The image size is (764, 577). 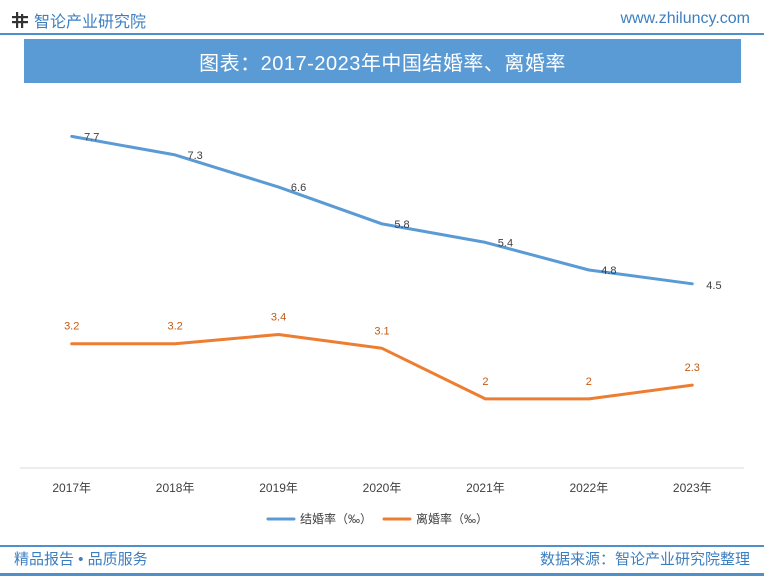 I want to click on brand: 智论产业研究院, so click(x=78, y=20).